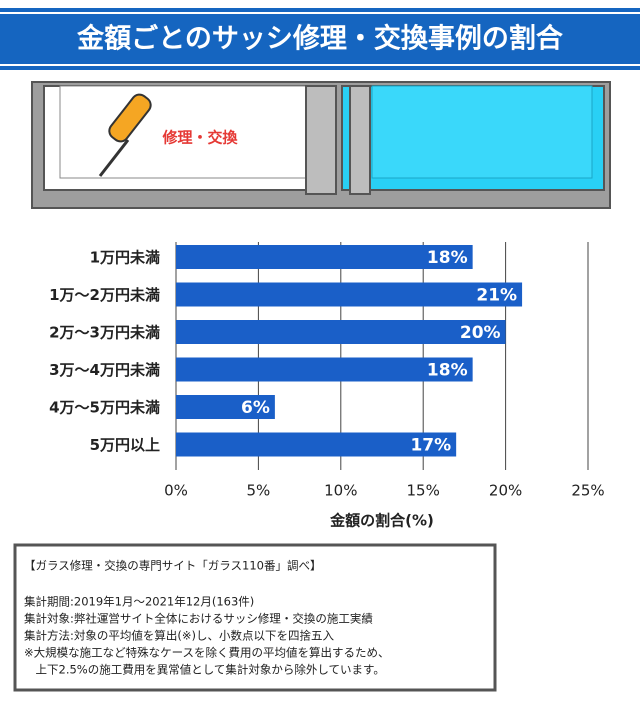 This screenshot has height=704, width=640. What do you see at coordinates (176, 491) in the screenshot?
I see `x-tick-label: 0%` at bounding box center [176, 491].